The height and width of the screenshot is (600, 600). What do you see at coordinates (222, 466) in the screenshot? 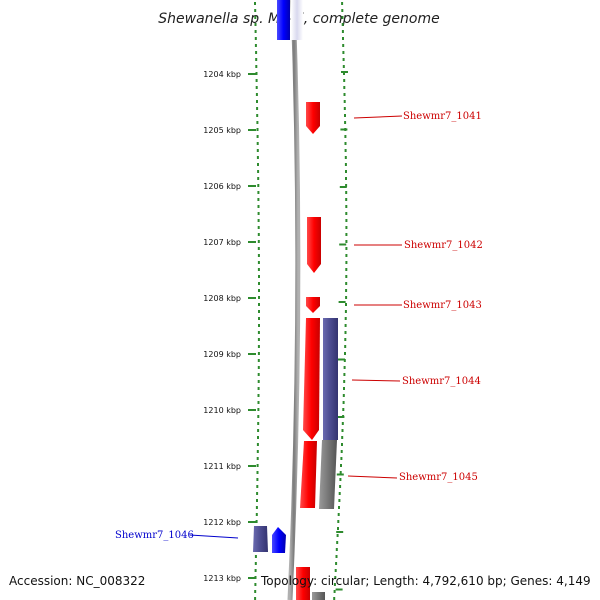
I see `ruler-tick-label: 1211 kbp` at bounding box center [222, 466].